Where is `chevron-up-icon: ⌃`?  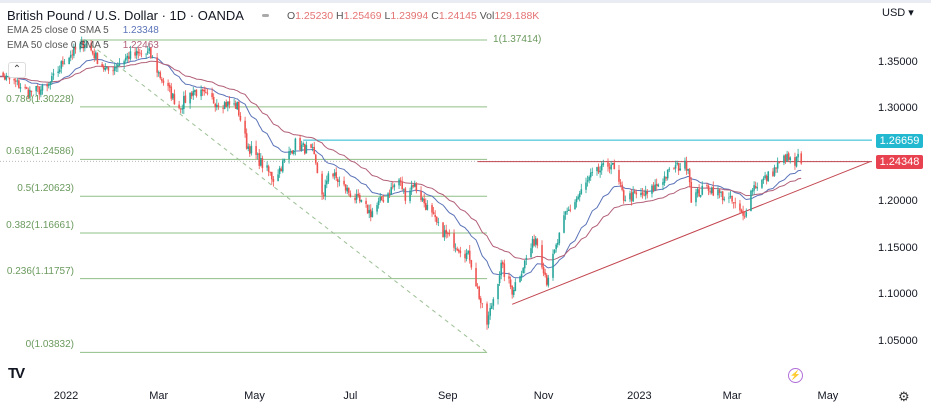
chevron-up-icon: ⌃ is located at coordinates (17, 70).